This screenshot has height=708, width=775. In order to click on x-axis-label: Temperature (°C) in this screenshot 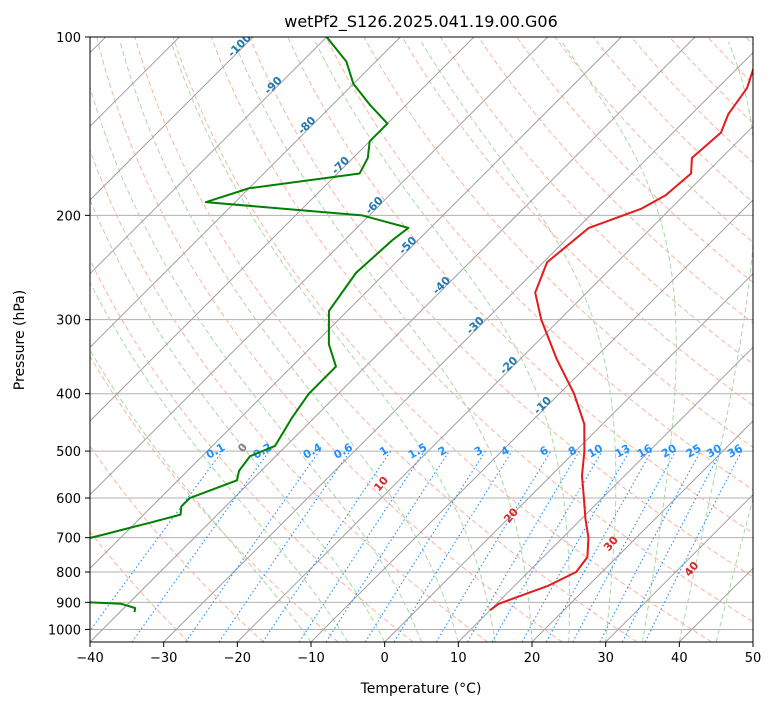, I will do `click(421, 689)`.